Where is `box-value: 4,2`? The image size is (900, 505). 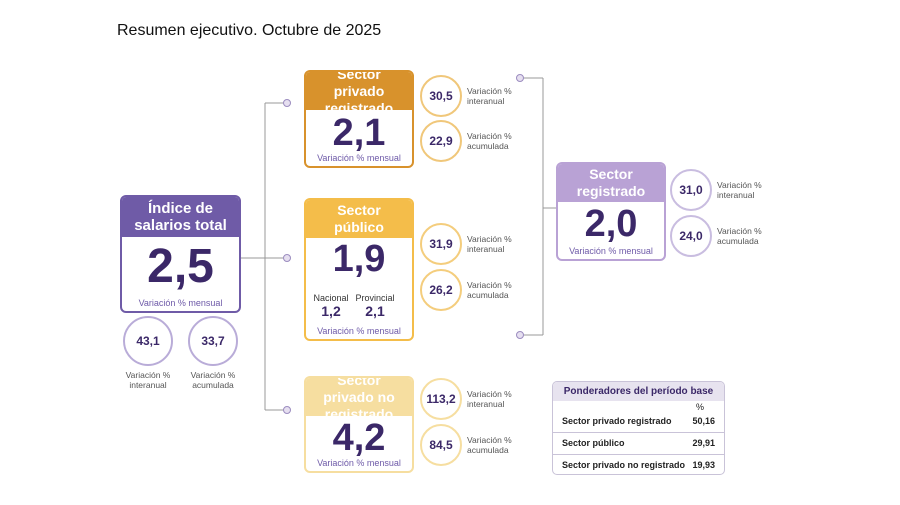
box-value: 4,2 is located at coordinates (359, 438).